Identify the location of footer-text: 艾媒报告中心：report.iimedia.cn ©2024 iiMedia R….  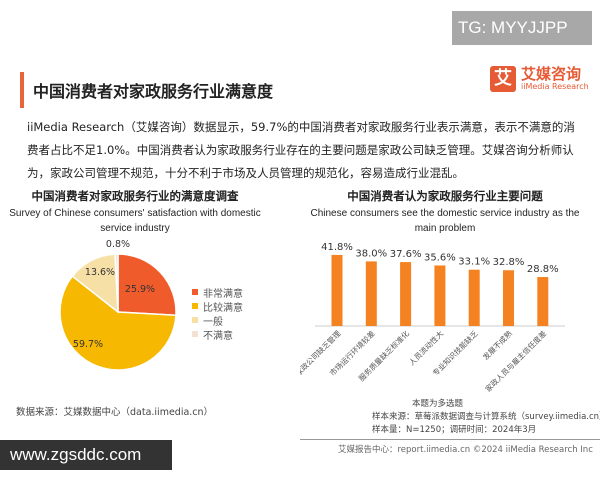
(465, 450).